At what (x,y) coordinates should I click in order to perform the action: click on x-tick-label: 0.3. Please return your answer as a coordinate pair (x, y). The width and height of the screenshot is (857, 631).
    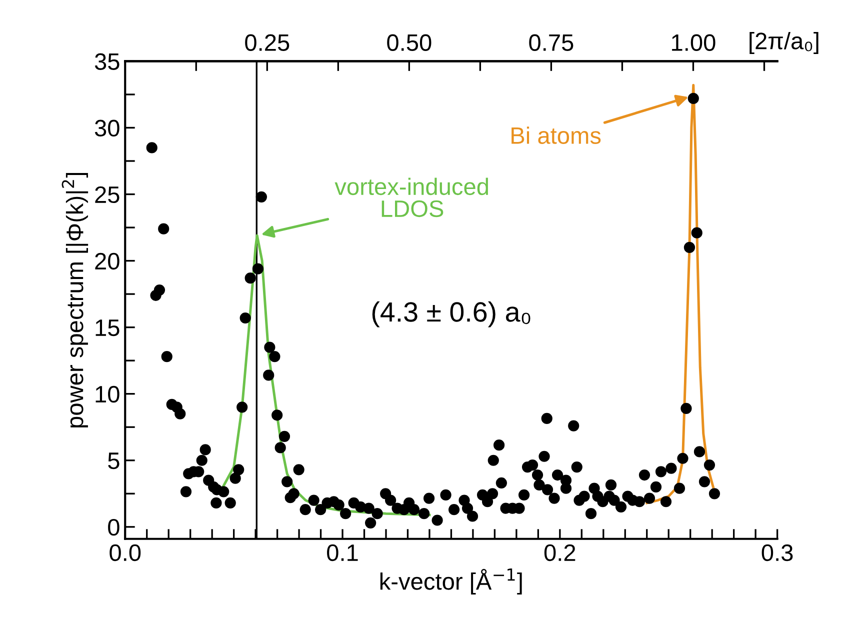
    Looking at the image, I should click on (777, 553).